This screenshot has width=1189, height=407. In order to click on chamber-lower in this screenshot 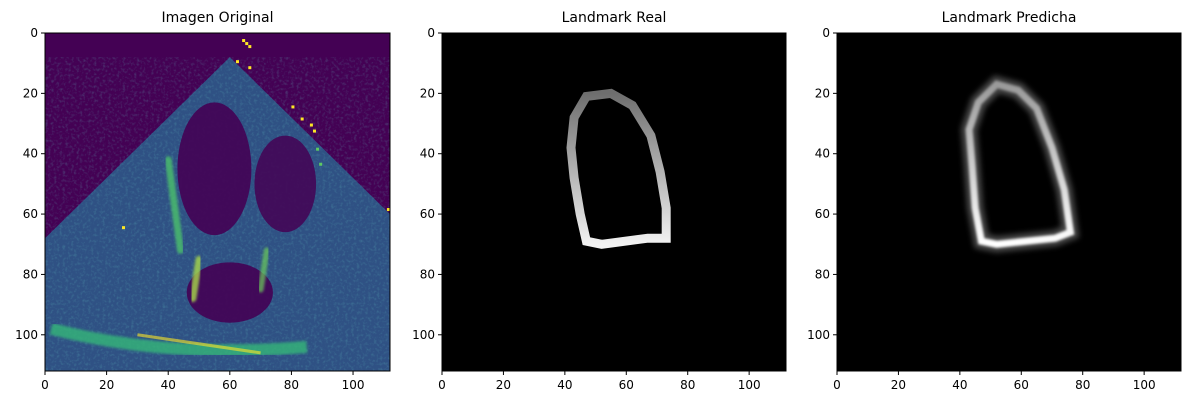, I will do `click(229, 292)`.